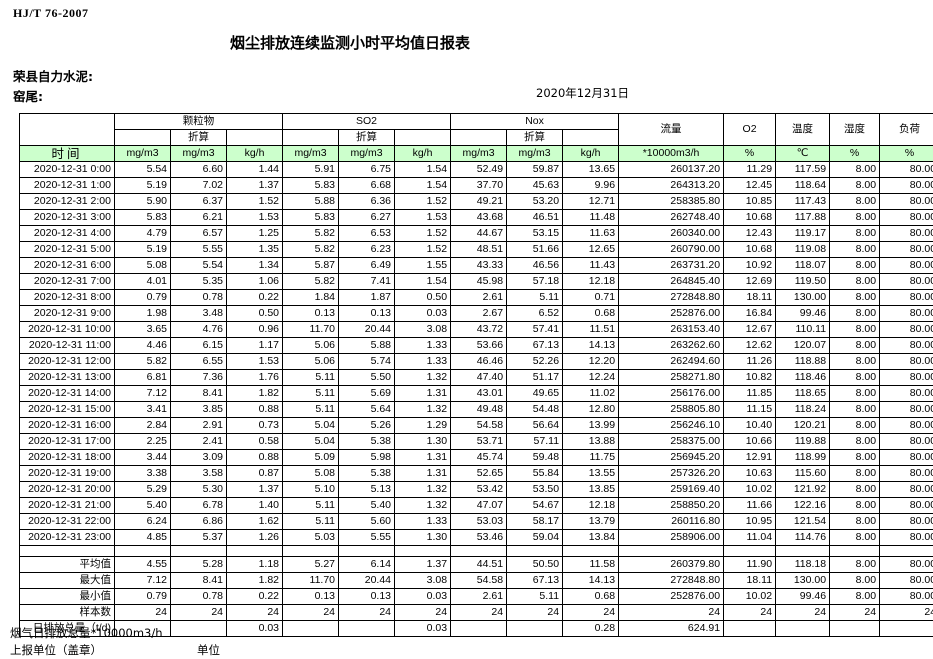 The height and width of the screenshot is (659, 933). What do you see at coordinates (367, 265) in the screenshot?
I see `cell-value: 6.49` at bounding box center [367, 265].